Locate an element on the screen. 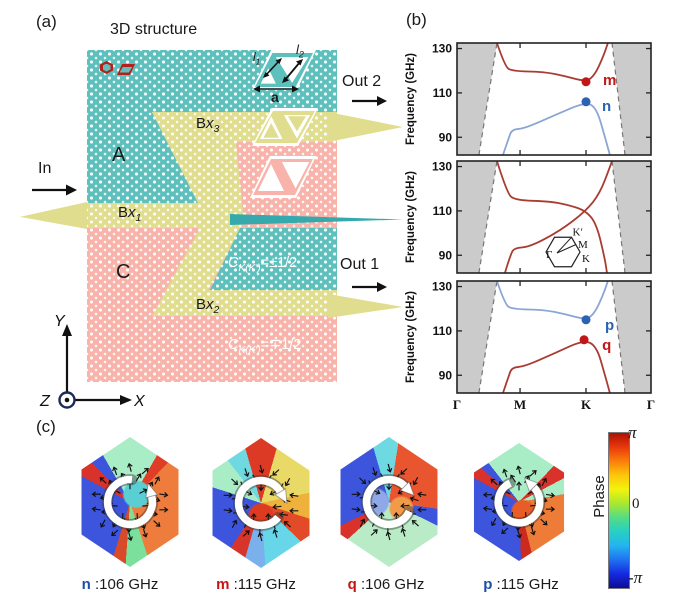 This screenshot has width=674, height=605. phase-map-mode-p is located at coordinates (519, 502).